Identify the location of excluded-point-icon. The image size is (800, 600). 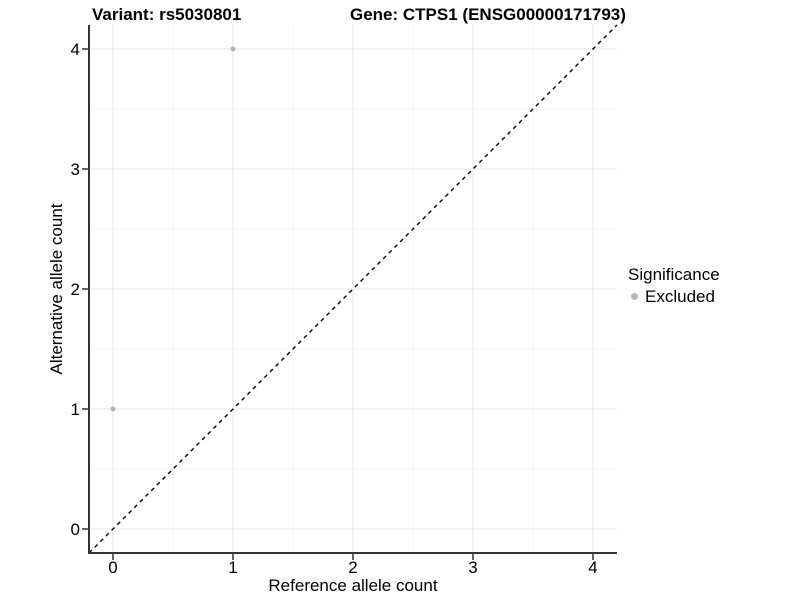
(634, 296).